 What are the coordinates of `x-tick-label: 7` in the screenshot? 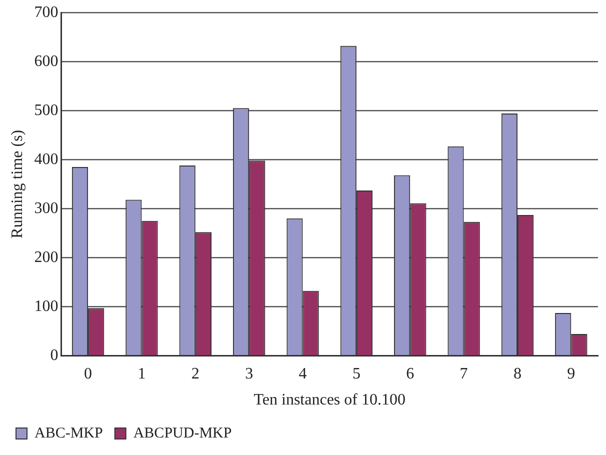 It's located at (464, 373).